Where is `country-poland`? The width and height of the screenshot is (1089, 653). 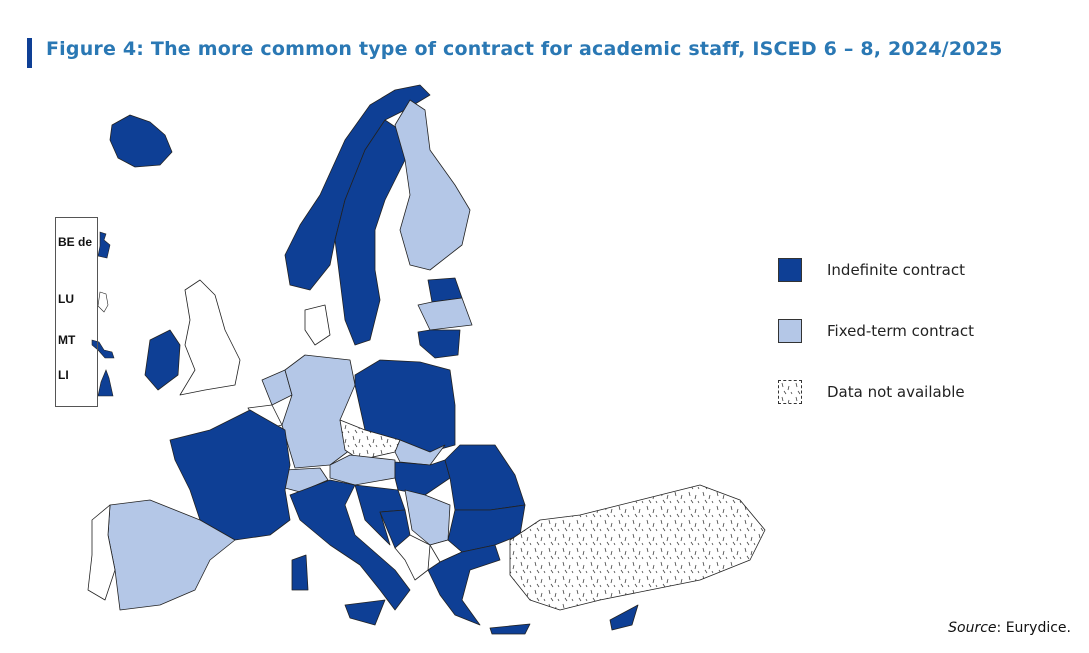
country-poland is located at coordinates (405, 406).